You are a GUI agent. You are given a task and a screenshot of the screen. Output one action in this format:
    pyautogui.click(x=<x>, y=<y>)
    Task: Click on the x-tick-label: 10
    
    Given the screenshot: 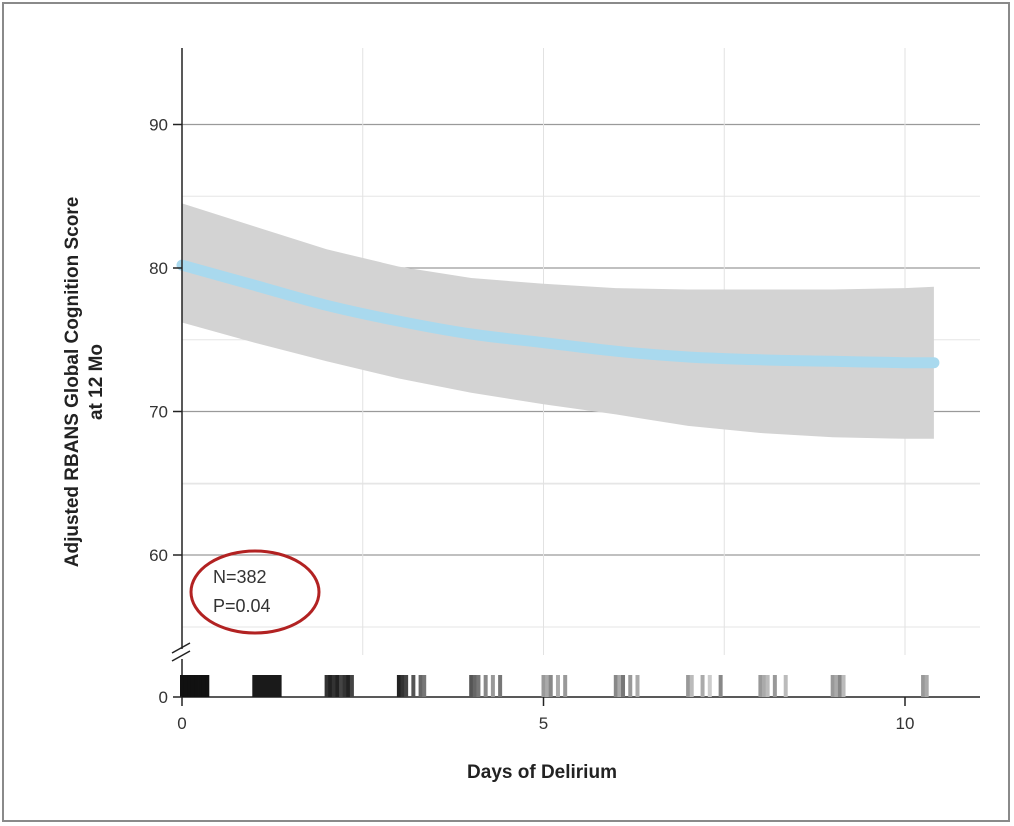 What is the action you would take?
    pyautogui.click(x=905, y=723)
    